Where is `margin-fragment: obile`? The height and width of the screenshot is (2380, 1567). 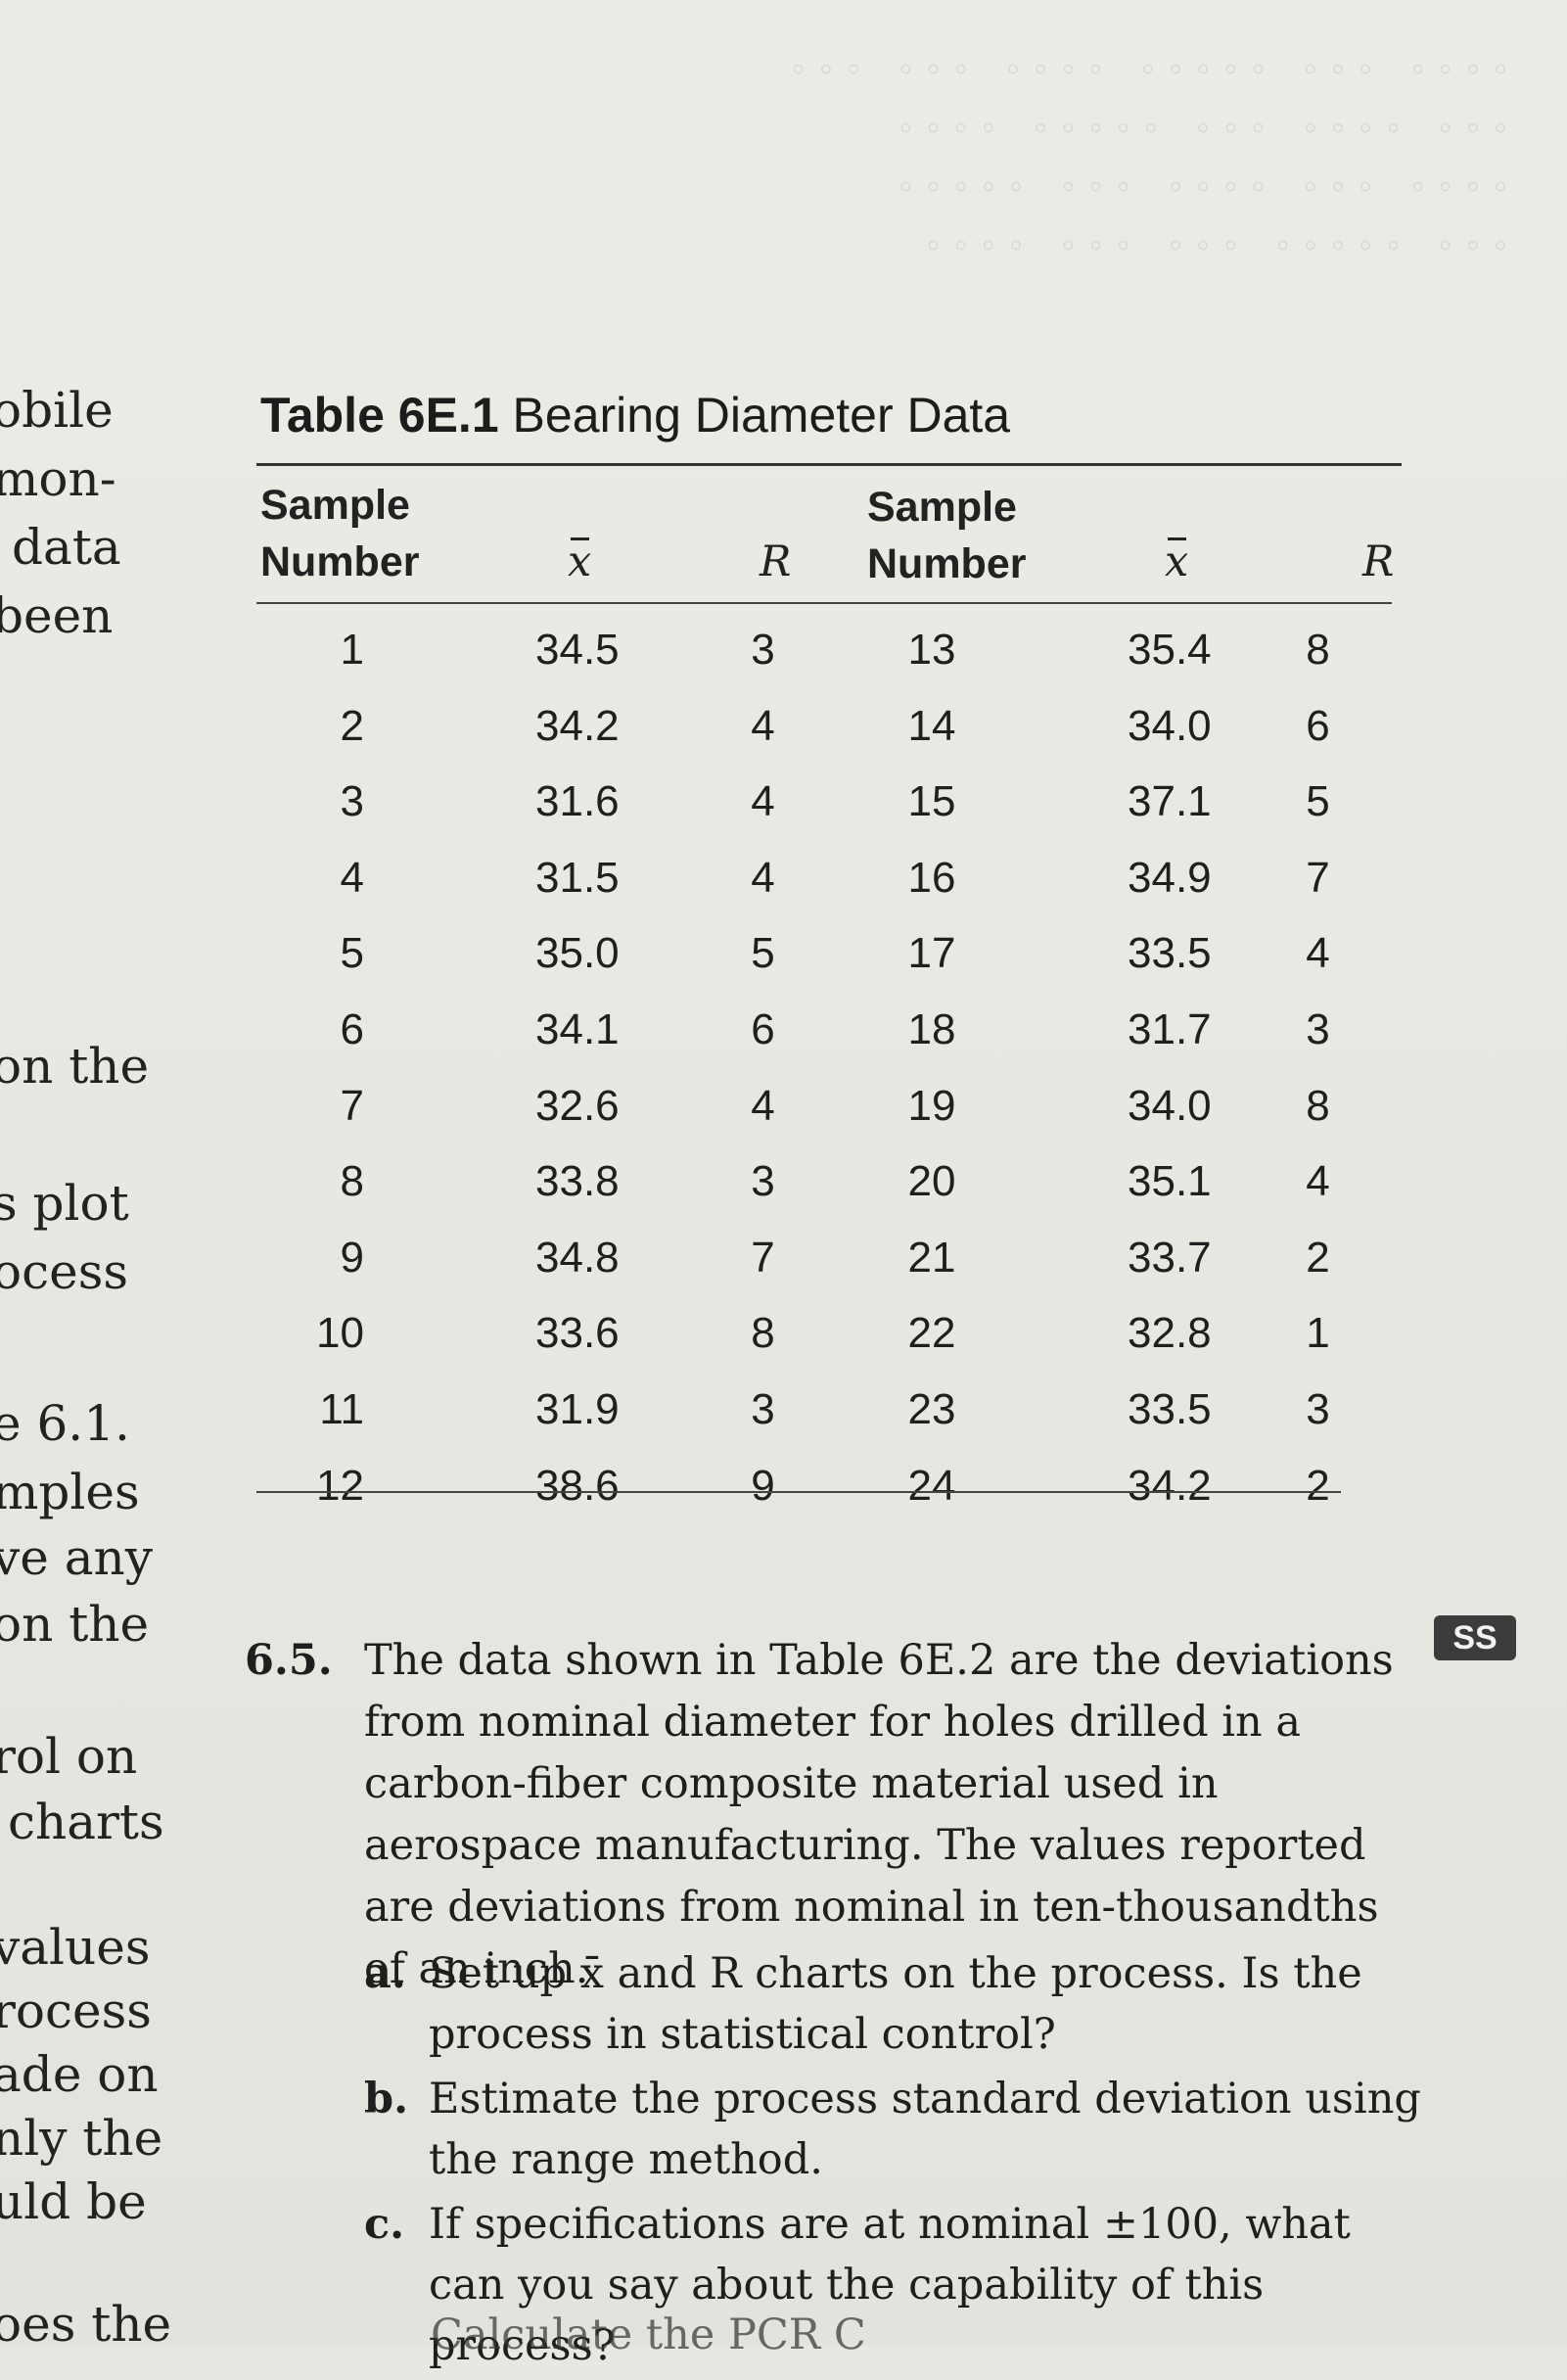
margin-fragment: obile is located at coordinates (57, 410).